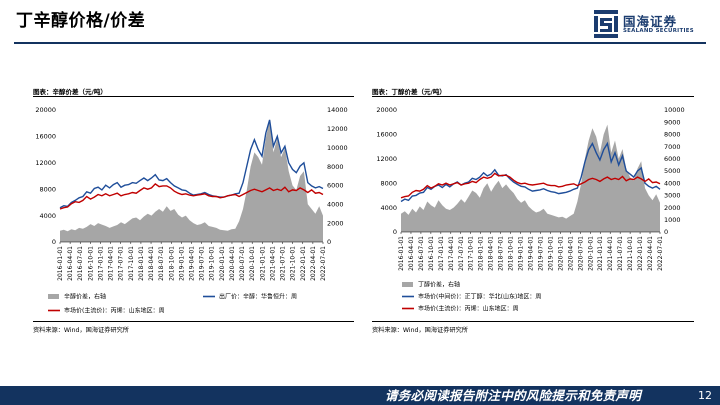 The image size is (720, 405). Describe the element at coordinates (70, 92) in the screenshot. I see `chart-1-title: 图表：辛醇价差（元/吨）` at that location.